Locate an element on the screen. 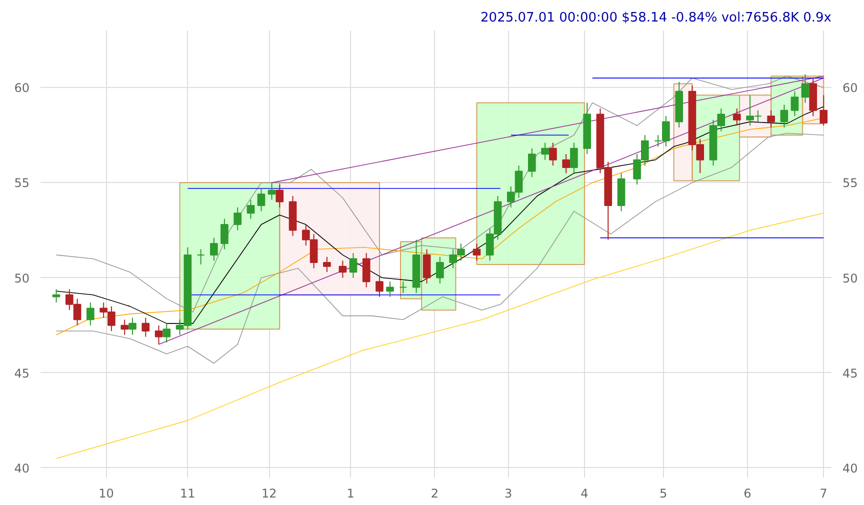  x-tick-label: 3 is located at coordinates (508, 493).